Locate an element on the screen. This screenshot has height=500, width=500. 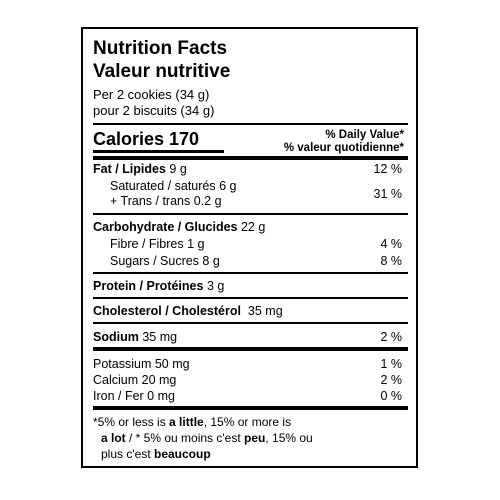
daily-value-header-french: % valeur quotidienne* is located at coordinates (343, 148).